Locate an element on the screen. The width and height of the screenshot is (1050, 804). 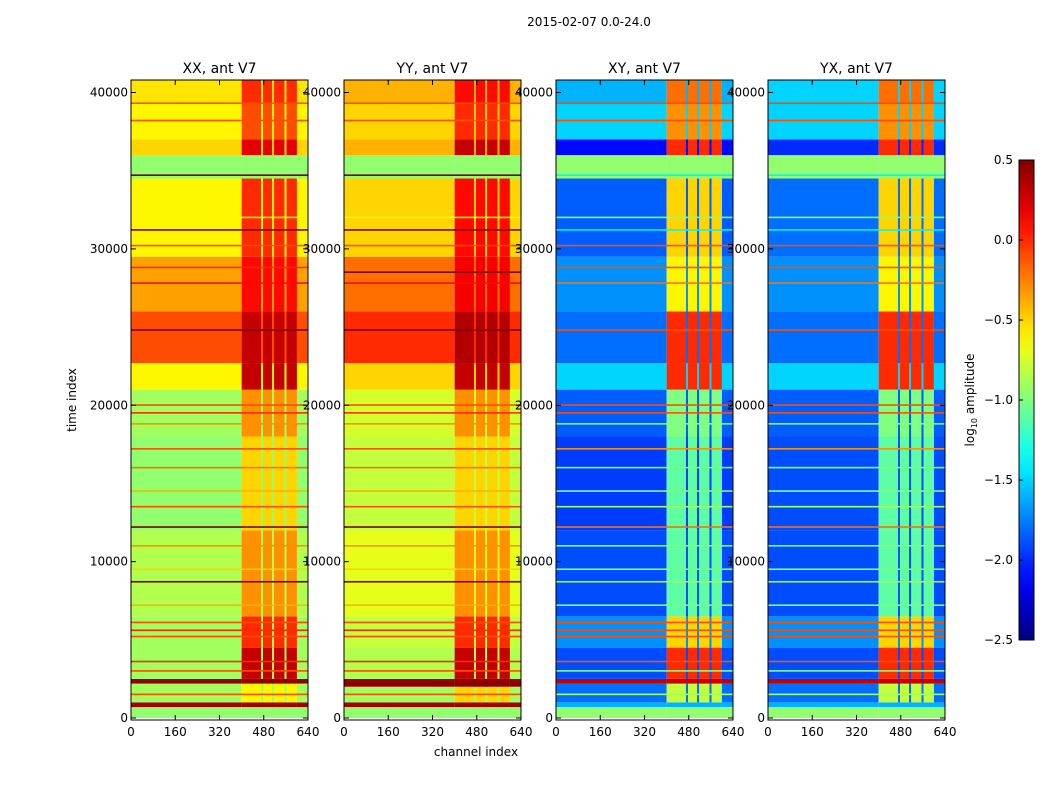
colorbar-tick-label: −2.0 is located at coordinates (998, 560).